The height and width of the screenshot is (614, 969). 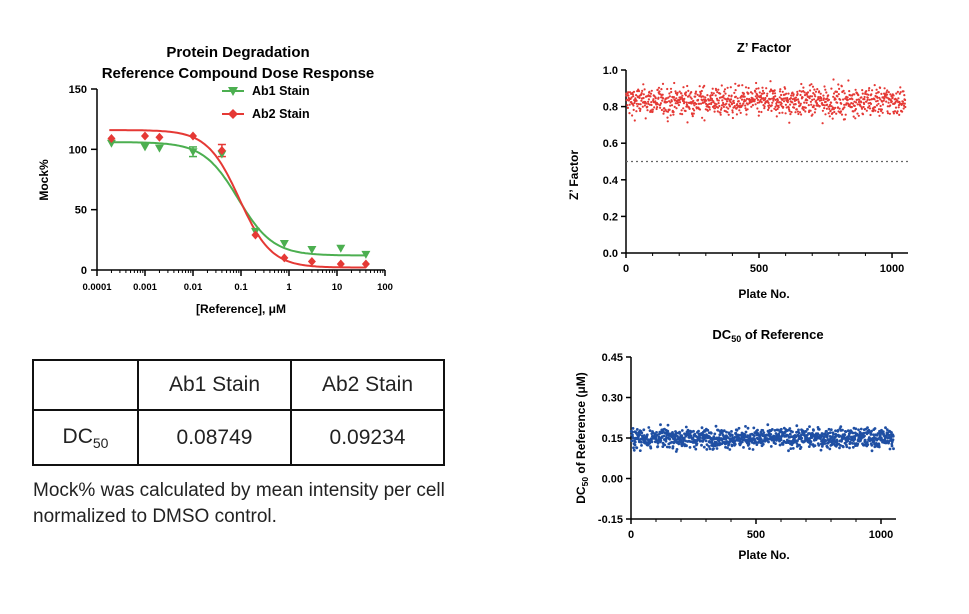 What do you see at coordinates (581, 424) in the screenshot?
I see `dc-y-label-rest: of Reference (μM)` at bounding box center [581, 424].